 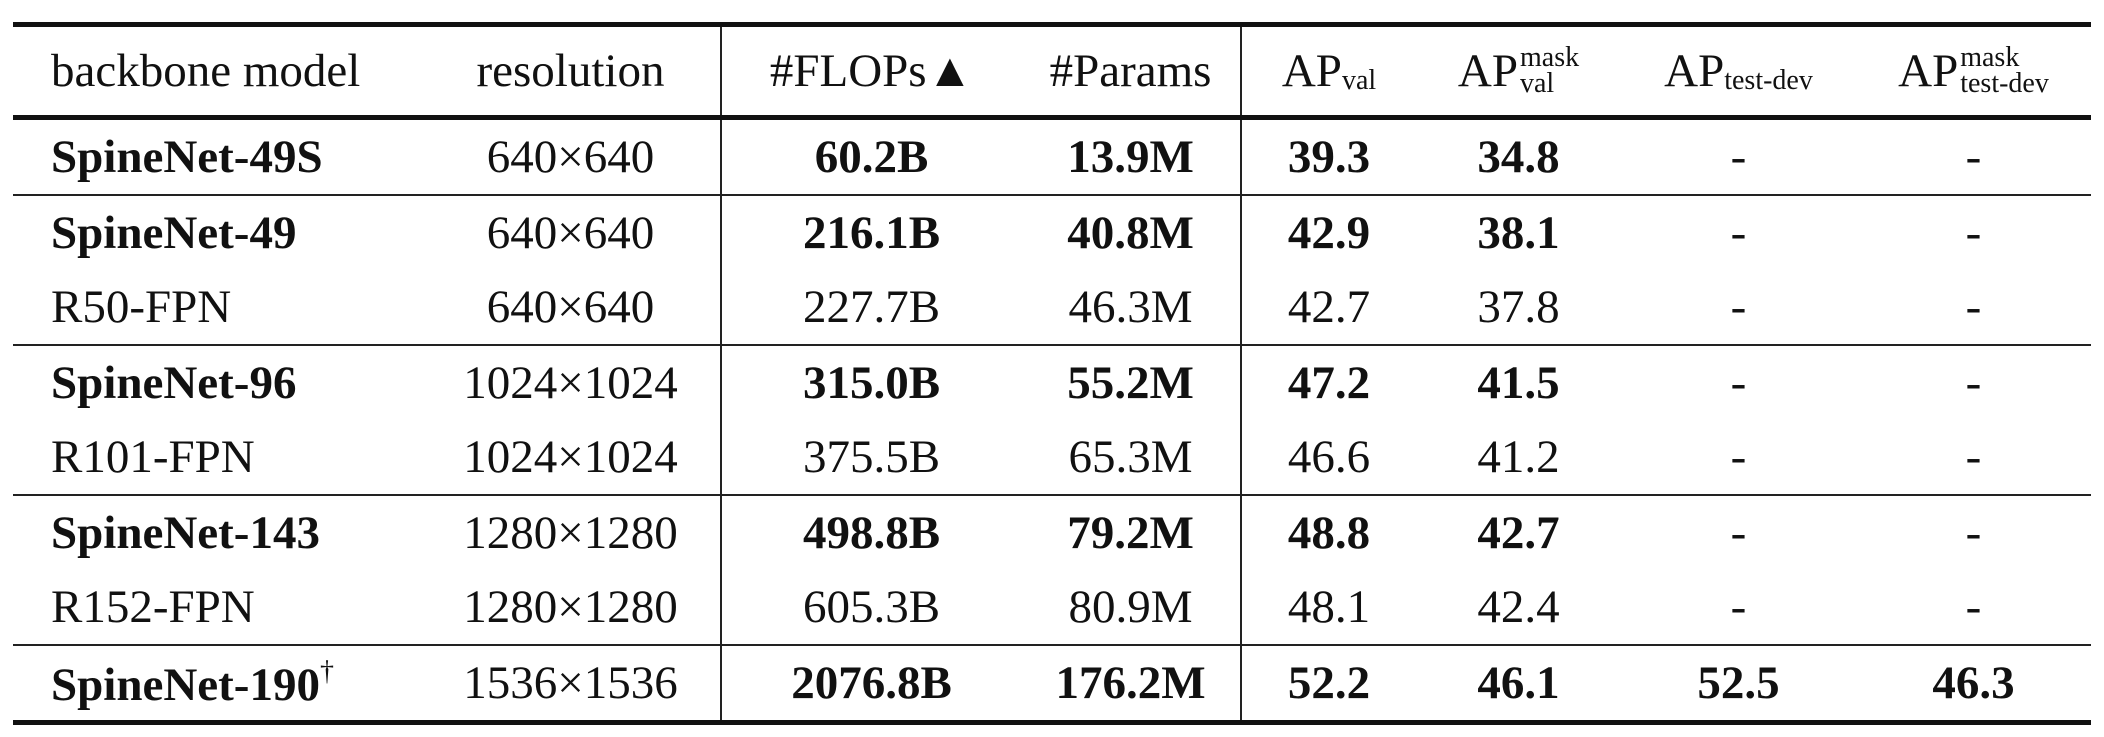 I want to click on header-params: #Params, so click(x=1130, y=70).